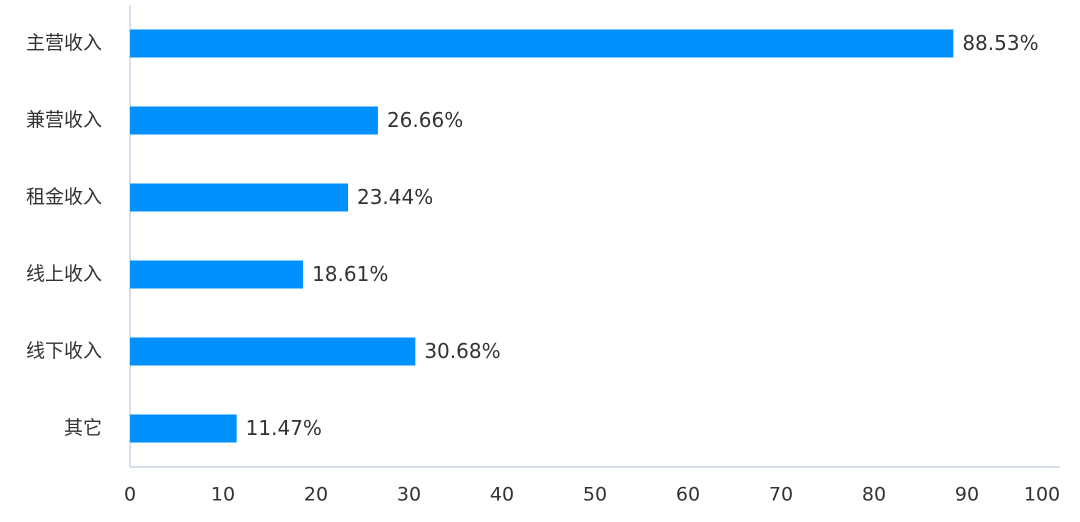 This screenshot has height=522, width=1080. Describe the element at coordinates (502, 495) in the screenshot. I see `x-tick-label: 40` at that location.